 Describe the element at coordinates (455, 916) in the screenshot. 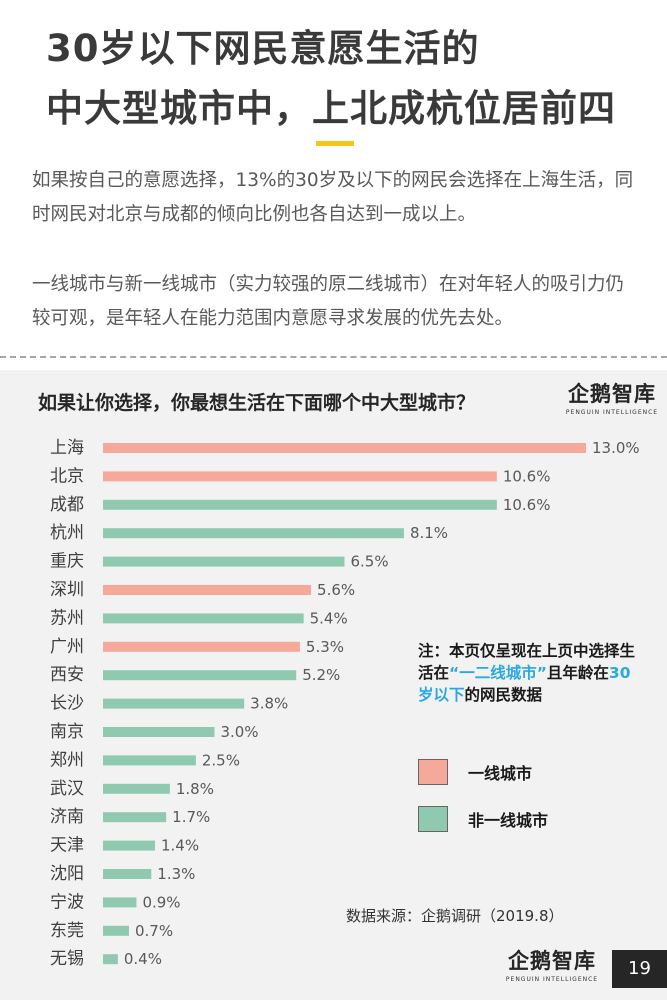

I see `data-source: 数据来源：企鹅调研（2019.8）` at that location.